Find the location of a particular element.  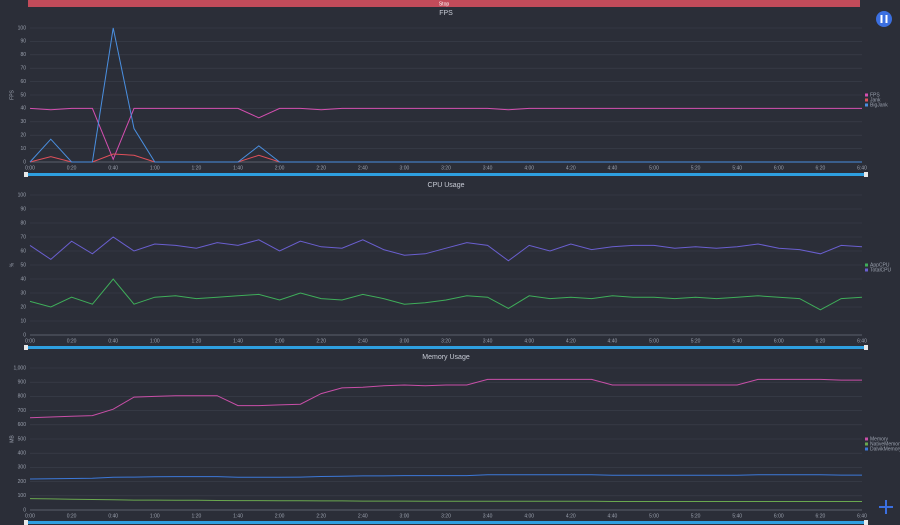

y-tick-label: 20 is located at coordinates (23, 307).